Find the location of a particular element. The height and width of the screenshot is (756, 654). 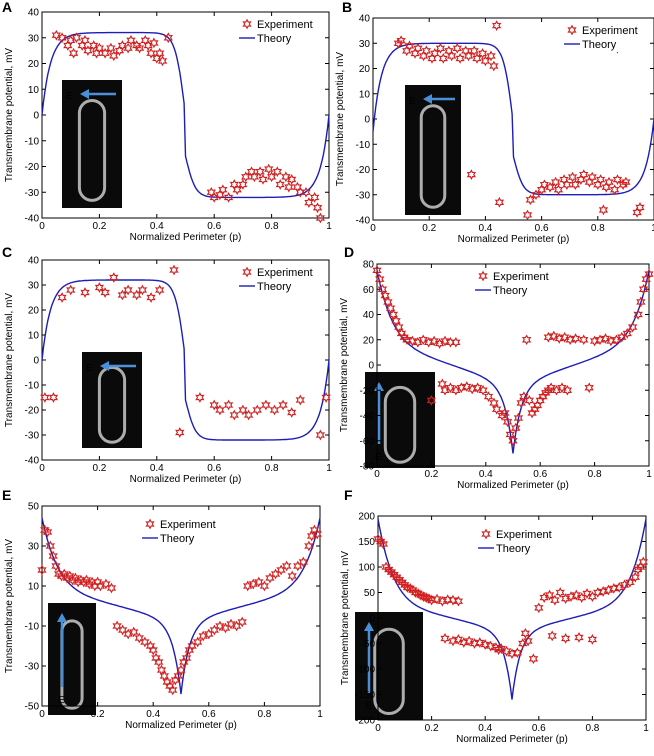

x-tick-label: 0 is located at coordinates (378, 728).